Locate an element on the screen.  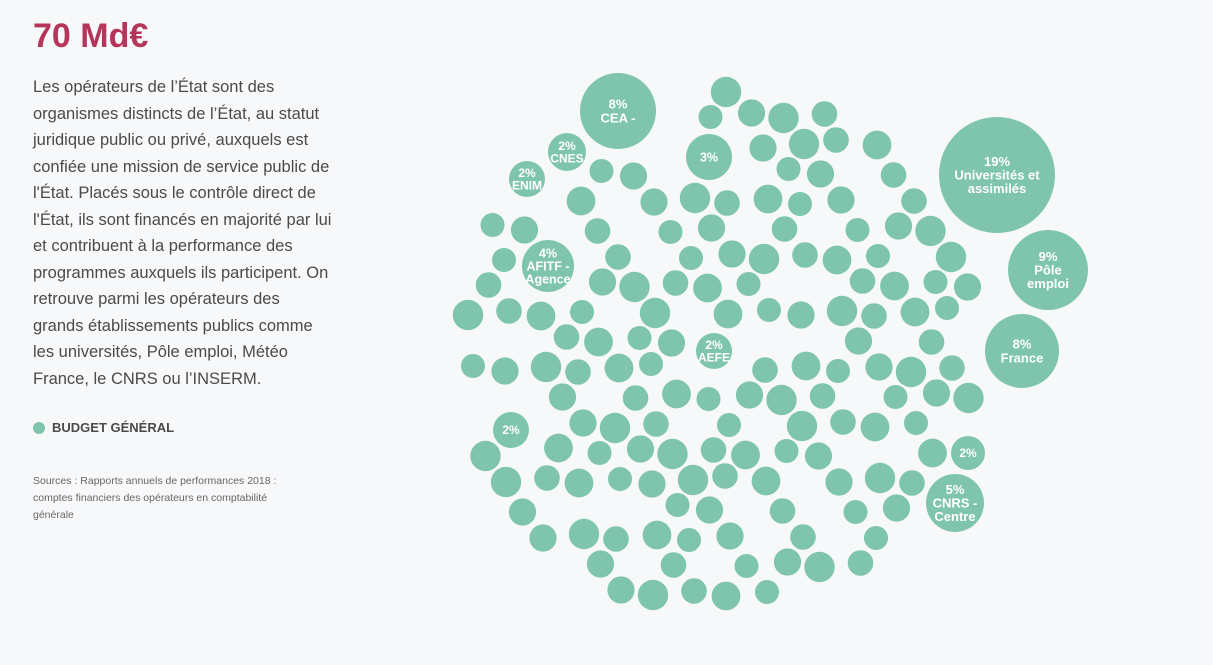
bubble-label: Pôle is located at coordinates (1047, 270).